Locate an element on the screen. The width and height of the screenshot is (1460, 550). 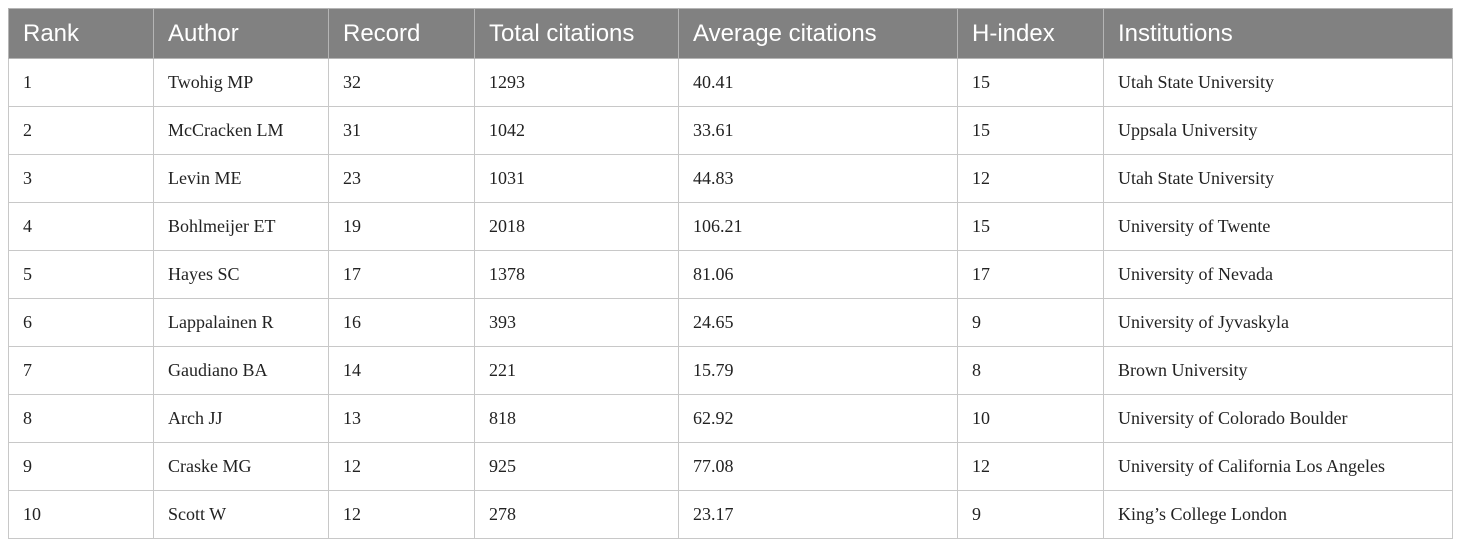
table-cell: McCracken LM is located at coordinates (241, 130).